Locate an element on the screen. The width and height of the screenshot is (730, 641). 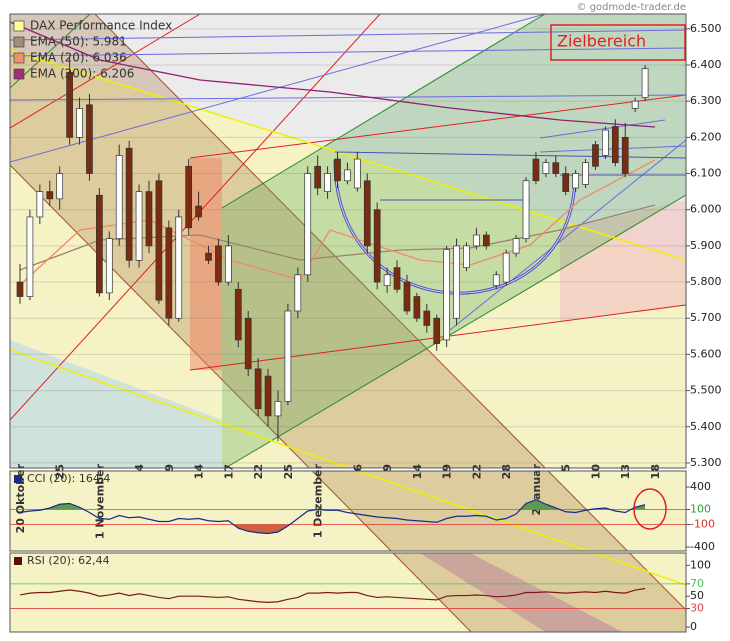
channel-line is located at coordinates (383, 111).